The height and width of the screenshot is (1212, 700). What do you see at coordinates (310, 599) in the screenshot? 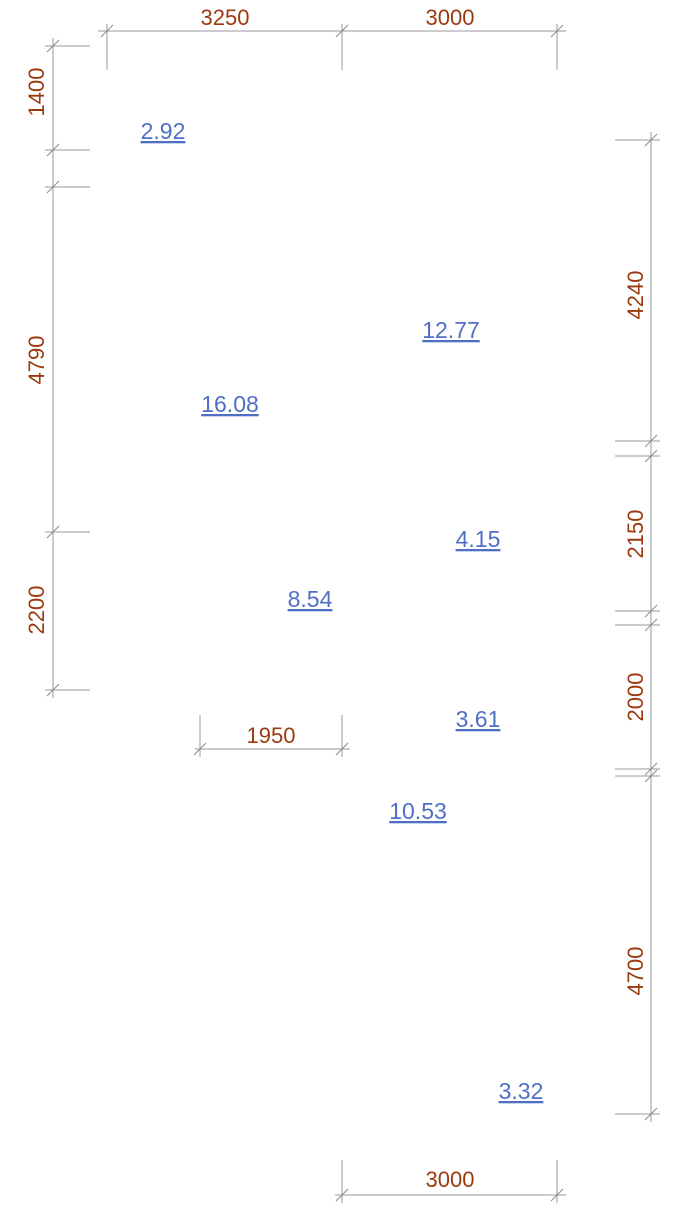
I see `room-area-5: 8.54` at bounding box center [310, 599].